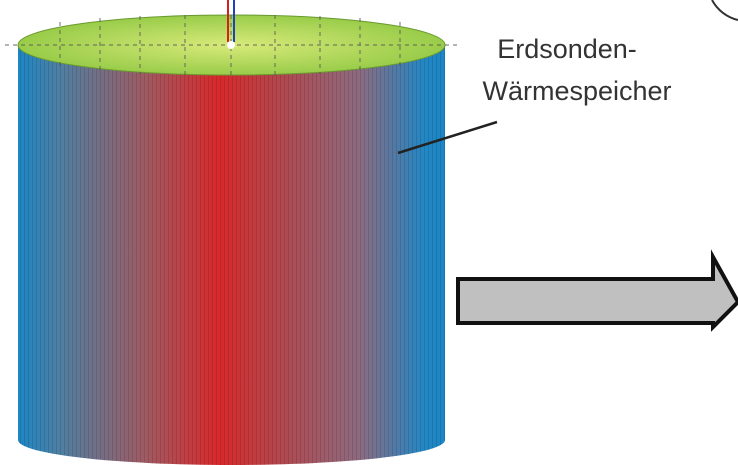 Image resolution: width=738 pixels, height=465 pixels. Describe the element at coordinates (567, 49) in the screenshot. I see `label-line: Erdsonden-` at that location.